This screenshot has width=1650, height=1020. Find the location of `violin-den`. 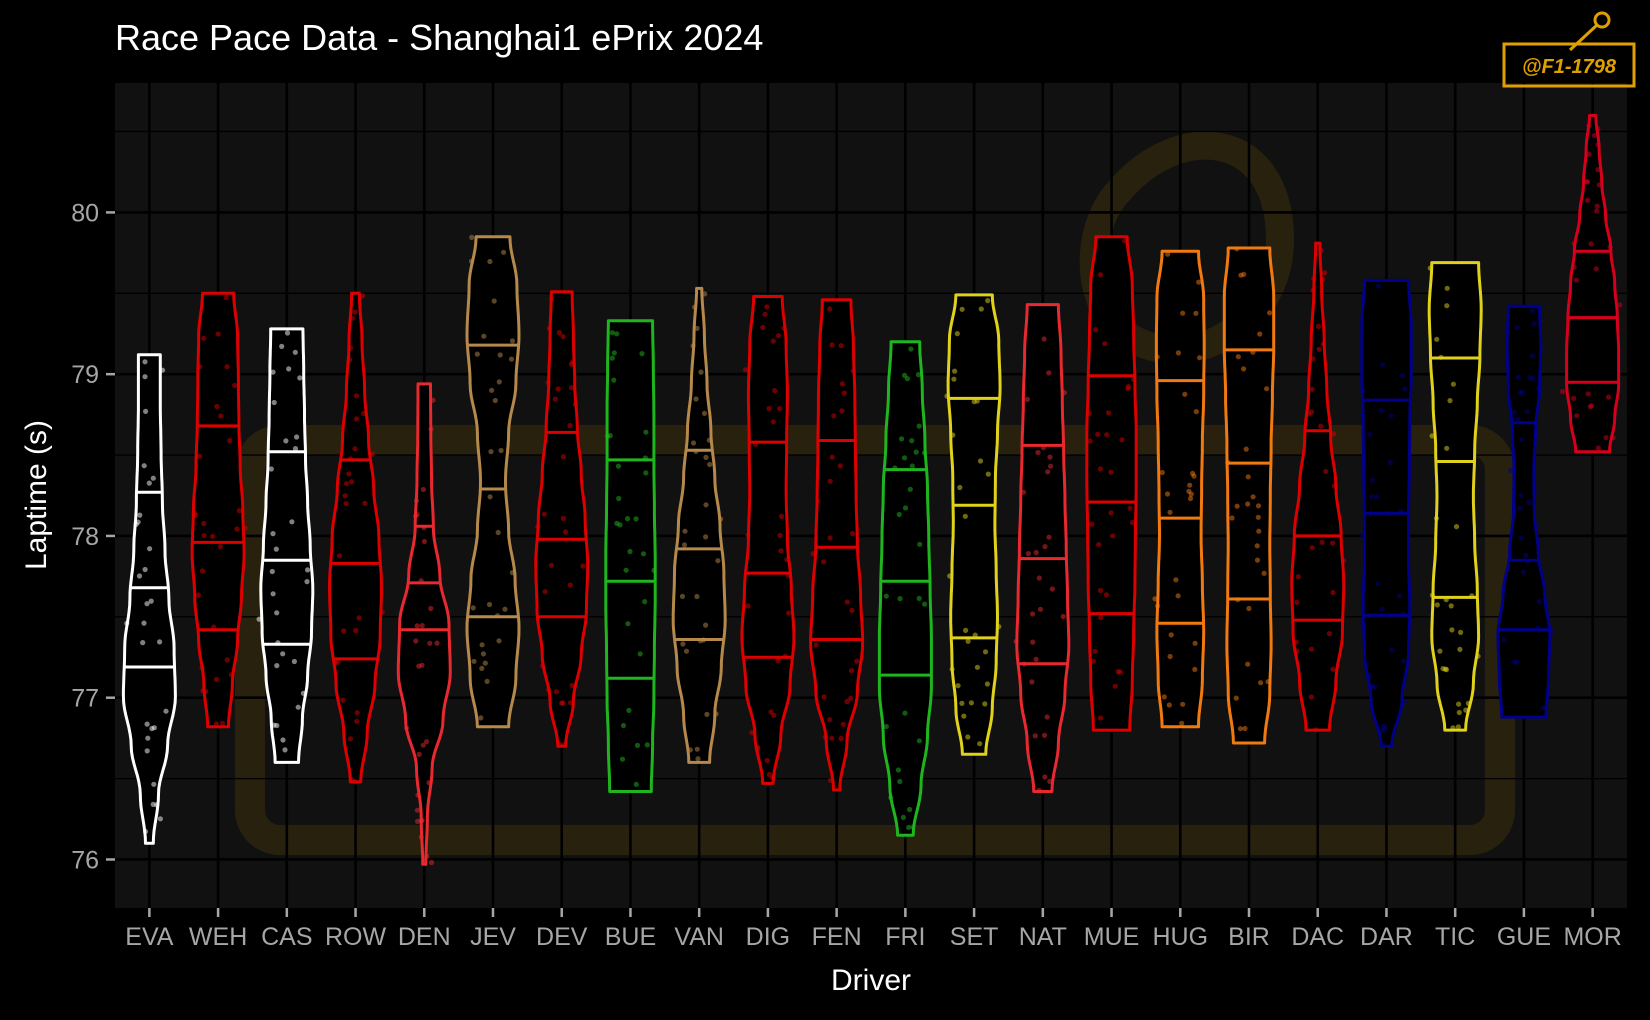

violin-den is located at coordinates (424, 624).